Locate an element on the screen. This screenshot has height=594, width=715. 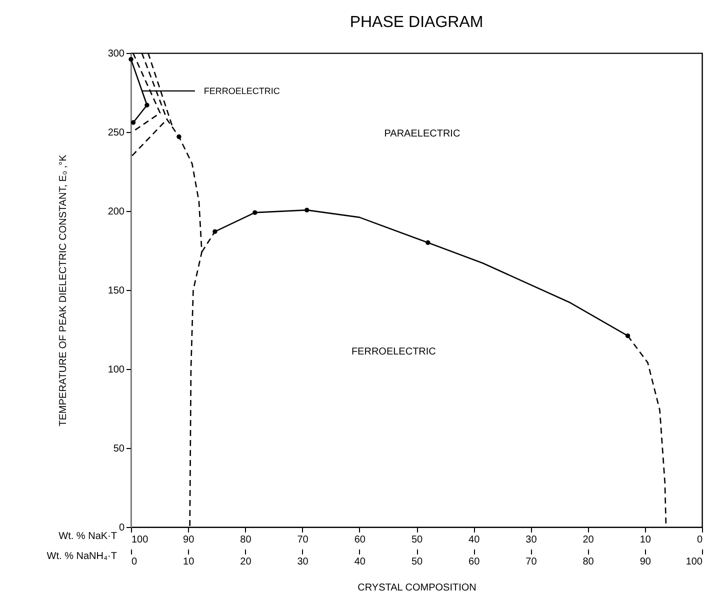
y-tick-label: 300 is located at coordinates (116, 54).